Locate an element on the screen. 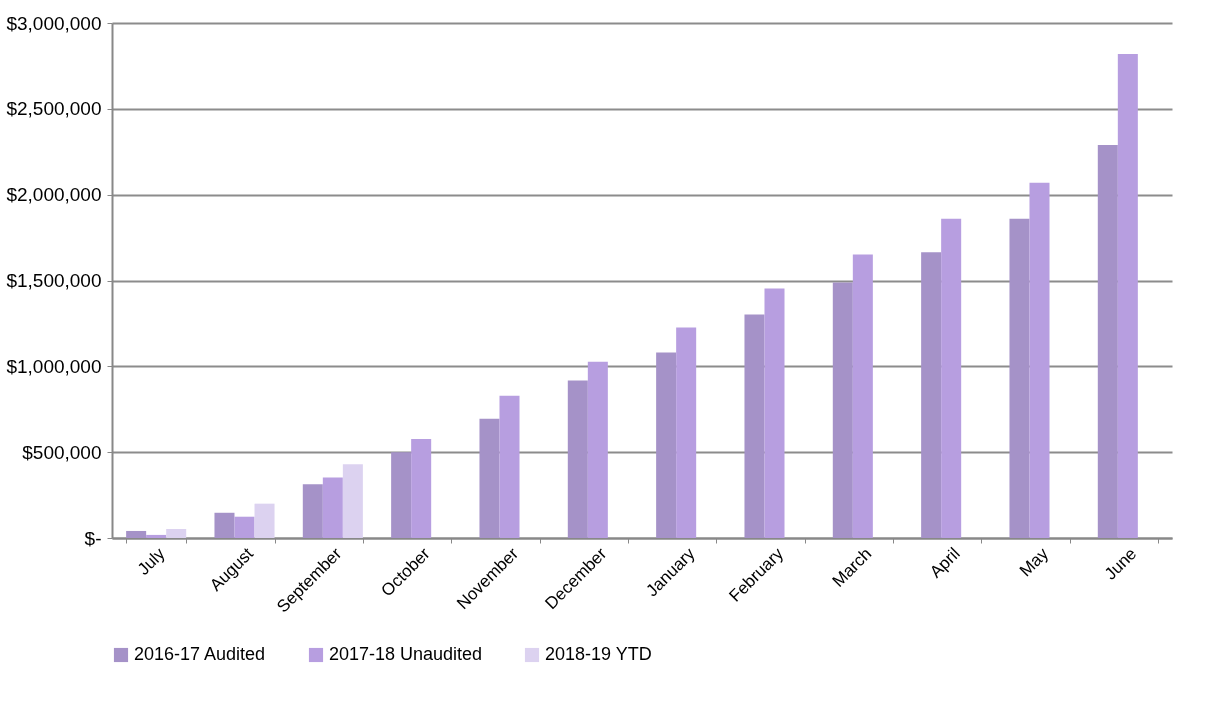 The height and width of the screenshot is (715, 1228). x-tick-label: July is located at coordinates (151, 561).